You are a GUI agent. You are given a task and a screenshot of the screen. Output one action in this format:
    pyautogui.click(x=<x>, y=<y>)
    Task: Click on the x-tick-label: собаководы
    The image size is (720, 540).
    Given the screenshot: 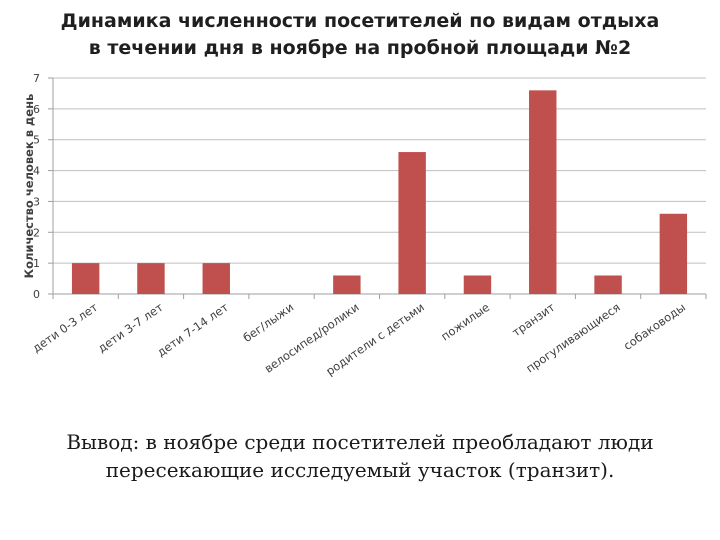 What is the action you would take?
    pyautogui.click(x=654, y=326)
    